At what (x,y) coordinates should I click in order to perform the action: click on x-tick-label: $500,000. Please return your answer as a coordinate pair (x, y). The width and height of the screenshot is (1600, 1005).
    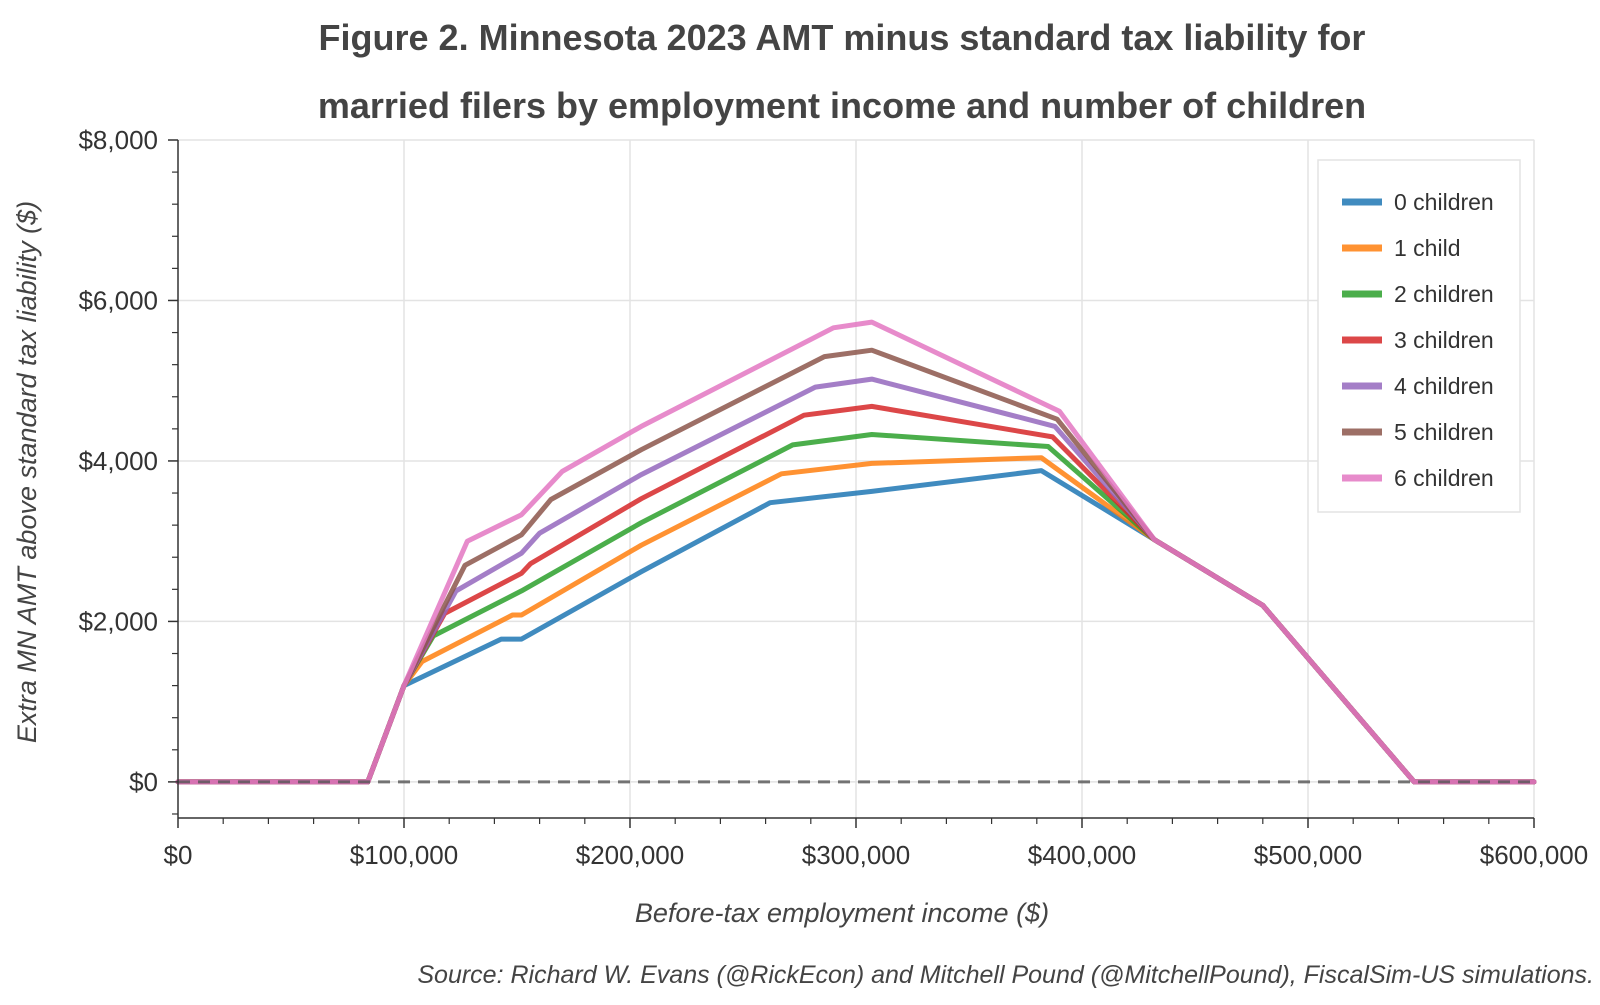
    Looking at the image, I should click on (1308, 855).